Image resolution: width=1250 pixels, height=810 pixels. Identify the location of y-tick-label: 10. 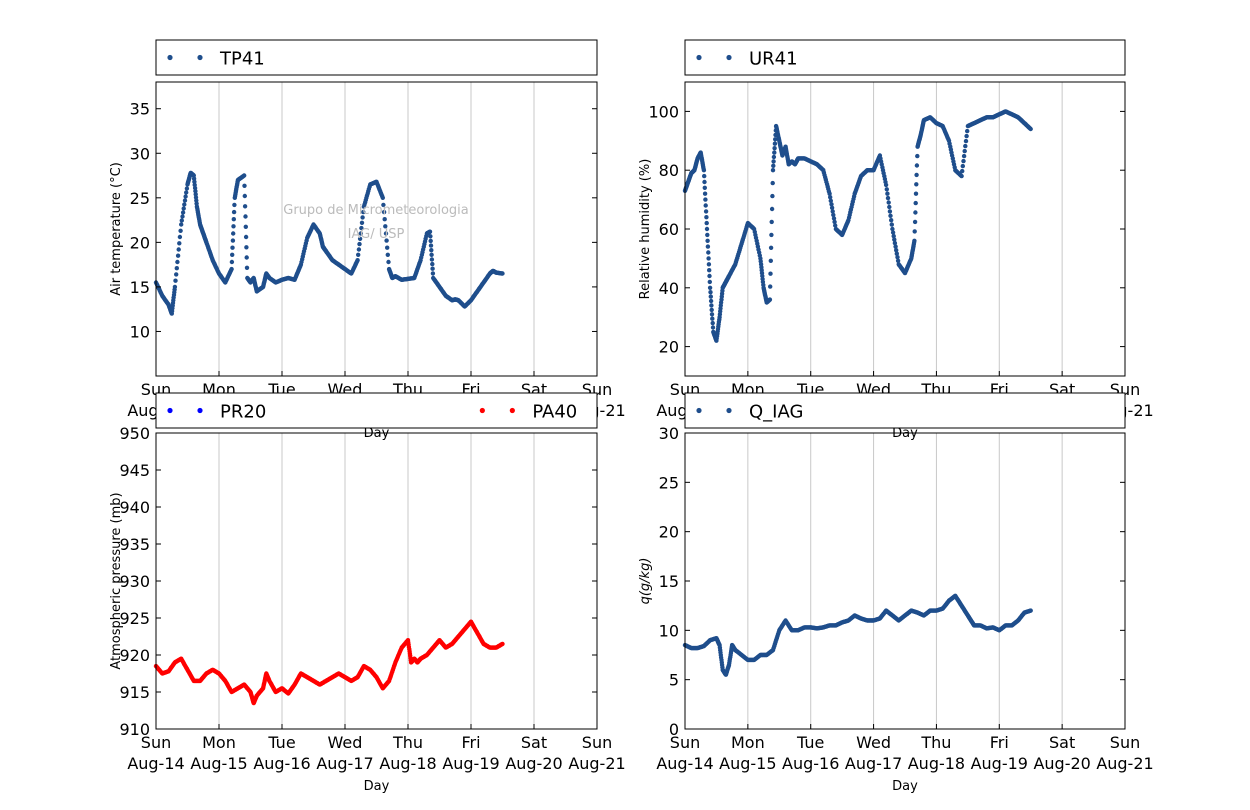
(669, 630).